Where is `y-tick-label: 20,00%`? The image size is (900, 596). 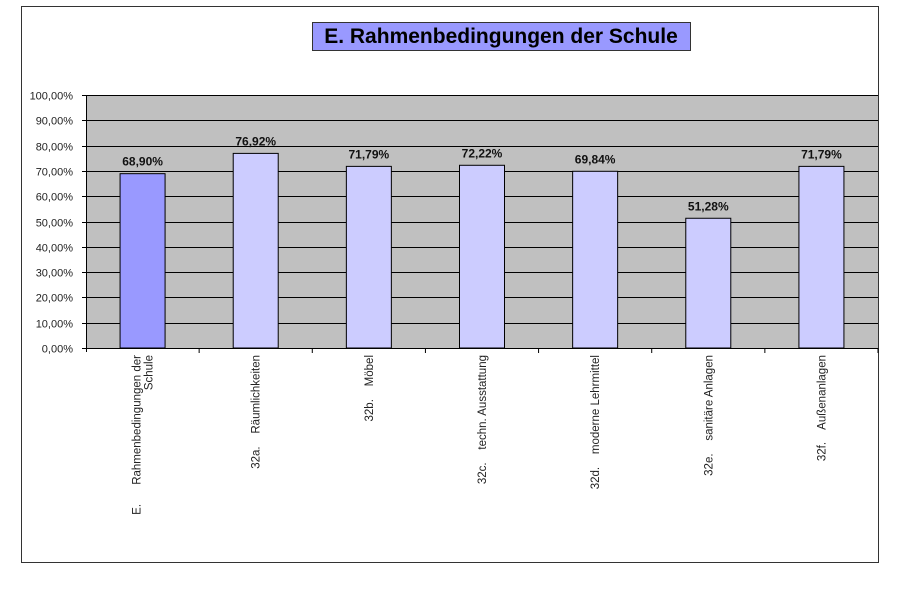
y-tick-label: 20,00% is located at coordinates (55, 299).